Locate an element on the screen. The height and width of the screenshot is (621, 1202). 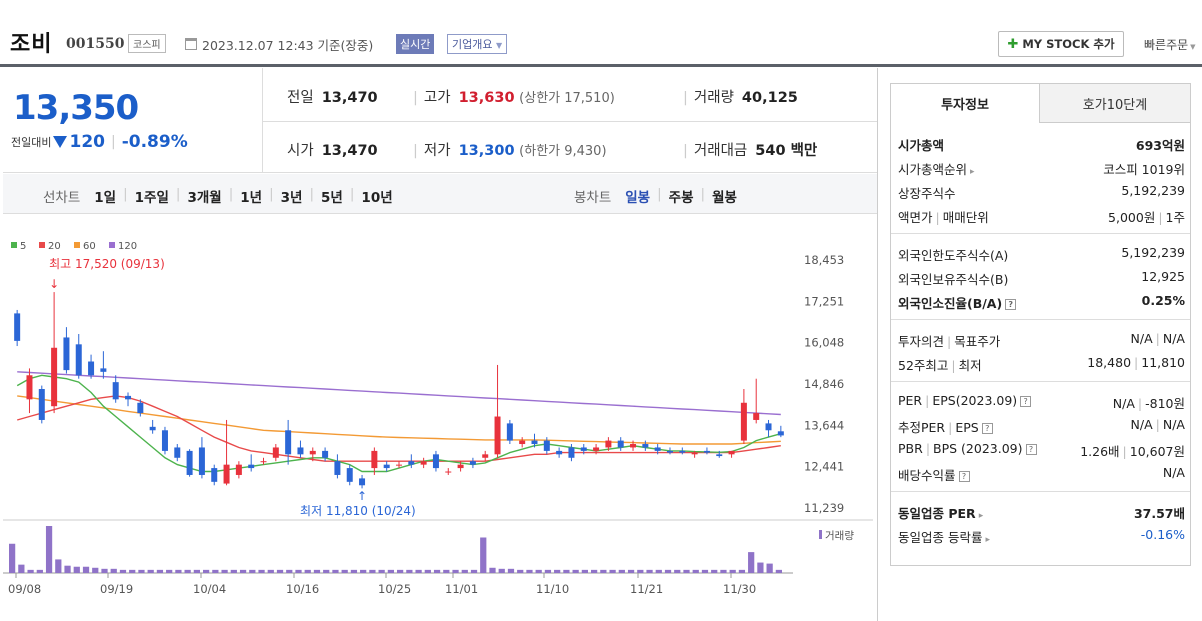
info-value: -0.16% is located at coordinates (1162, 534).